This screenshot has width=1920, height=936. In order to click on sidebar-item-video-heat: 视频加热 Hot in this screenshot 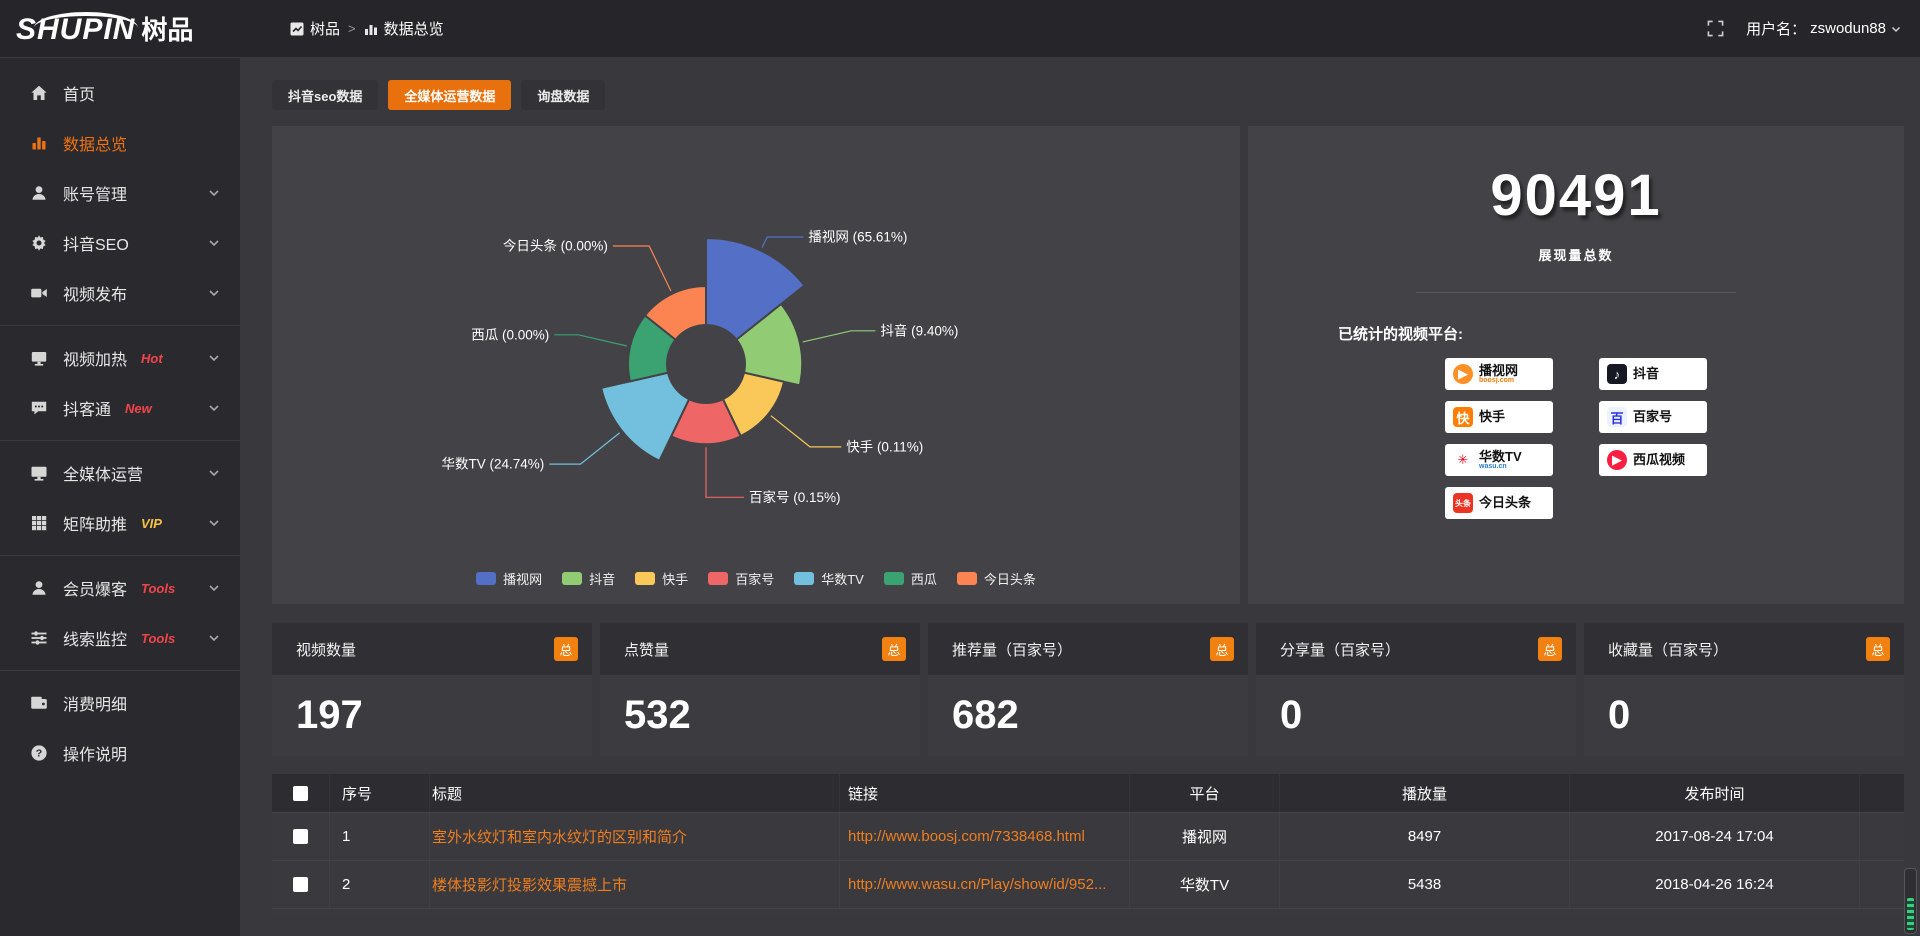, I will do `click(120, 358)`.